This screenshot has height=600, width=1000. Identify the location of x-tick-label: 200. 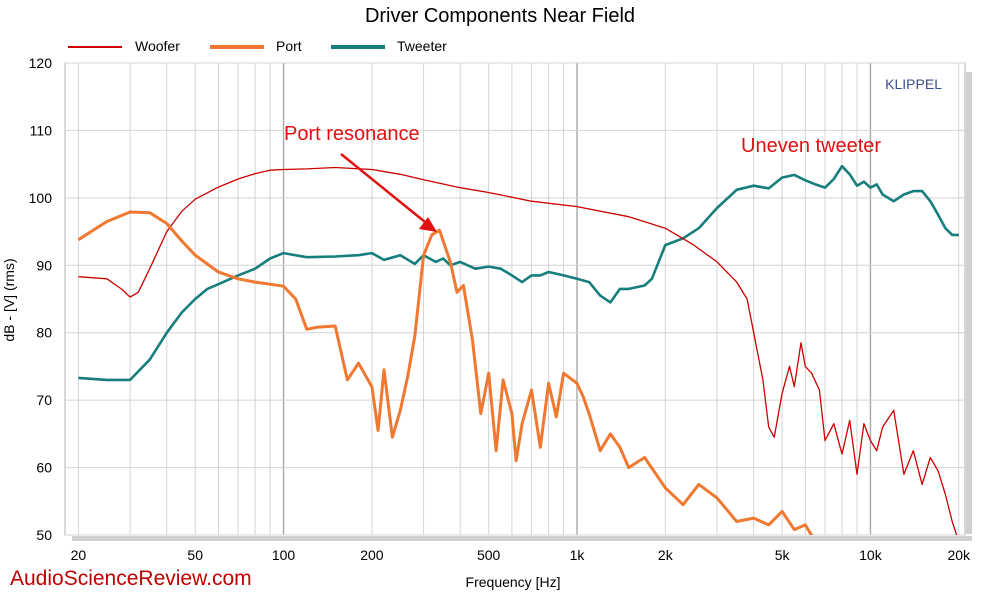
(372, 555).